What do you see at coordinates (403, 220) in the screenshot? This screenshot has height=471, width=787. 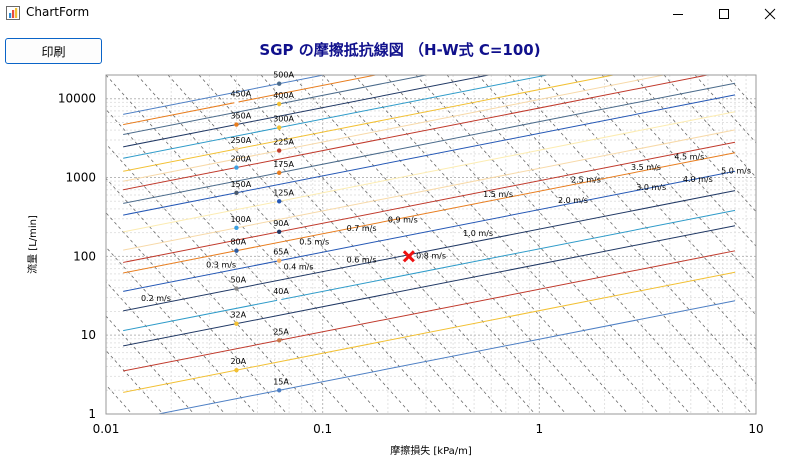 I see `velocity-label: 0.9 m/s` at bounding box center [403, 220].